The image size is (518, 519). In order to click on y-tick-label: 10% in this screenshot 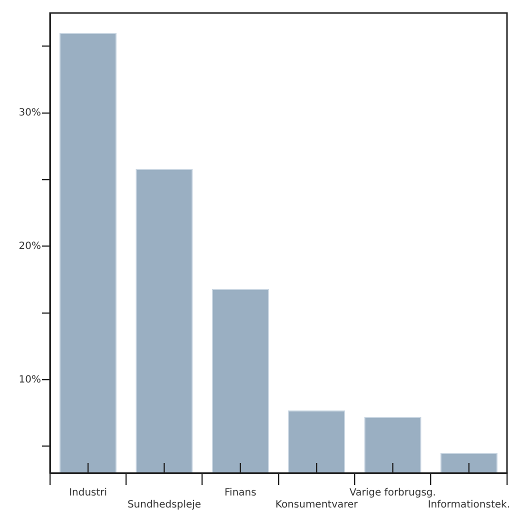, I will do `click(29, 380)`.